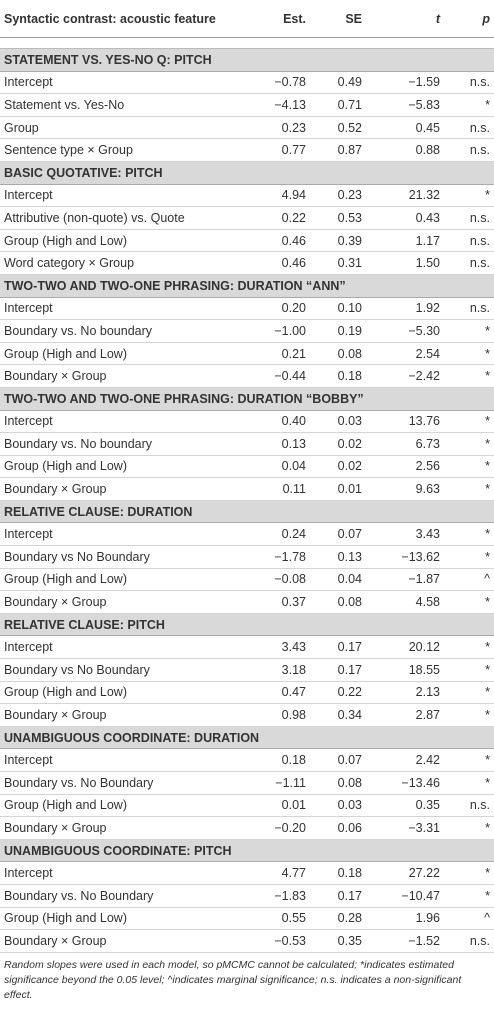  Describe the element at coordinates (420, 556) in the screenshot. I see `table-cell: −13.62` at that location.